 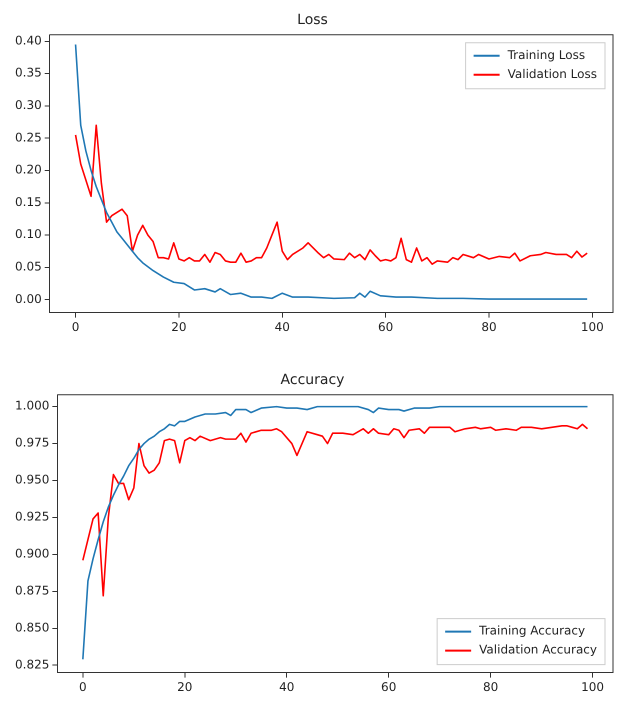 I want to click on y-tick-label: 0.30, so click(x=28, y=105).